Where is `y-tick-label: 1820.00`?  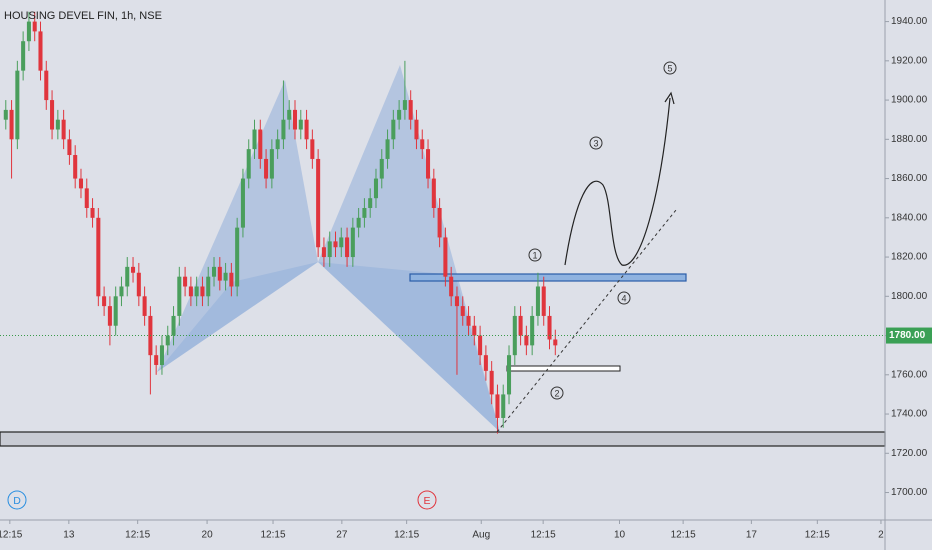
y-tick-label: 1820.00 is located at coordinates (909, 257).